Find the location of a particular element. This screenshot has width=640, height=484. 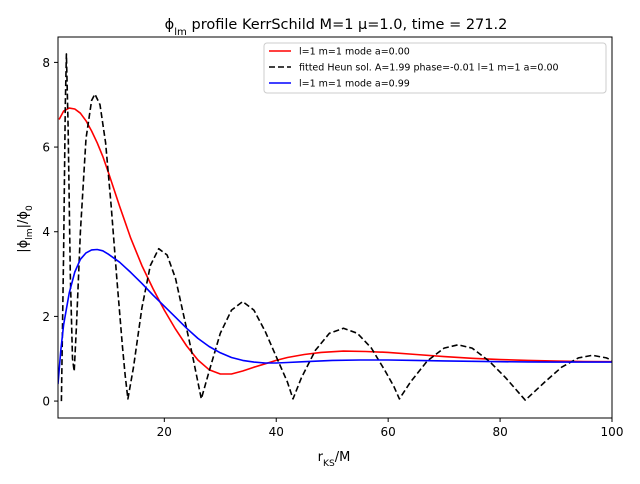

x-axis-ticks: 20 40 60 80 100 is located at coordinates (390, 428).